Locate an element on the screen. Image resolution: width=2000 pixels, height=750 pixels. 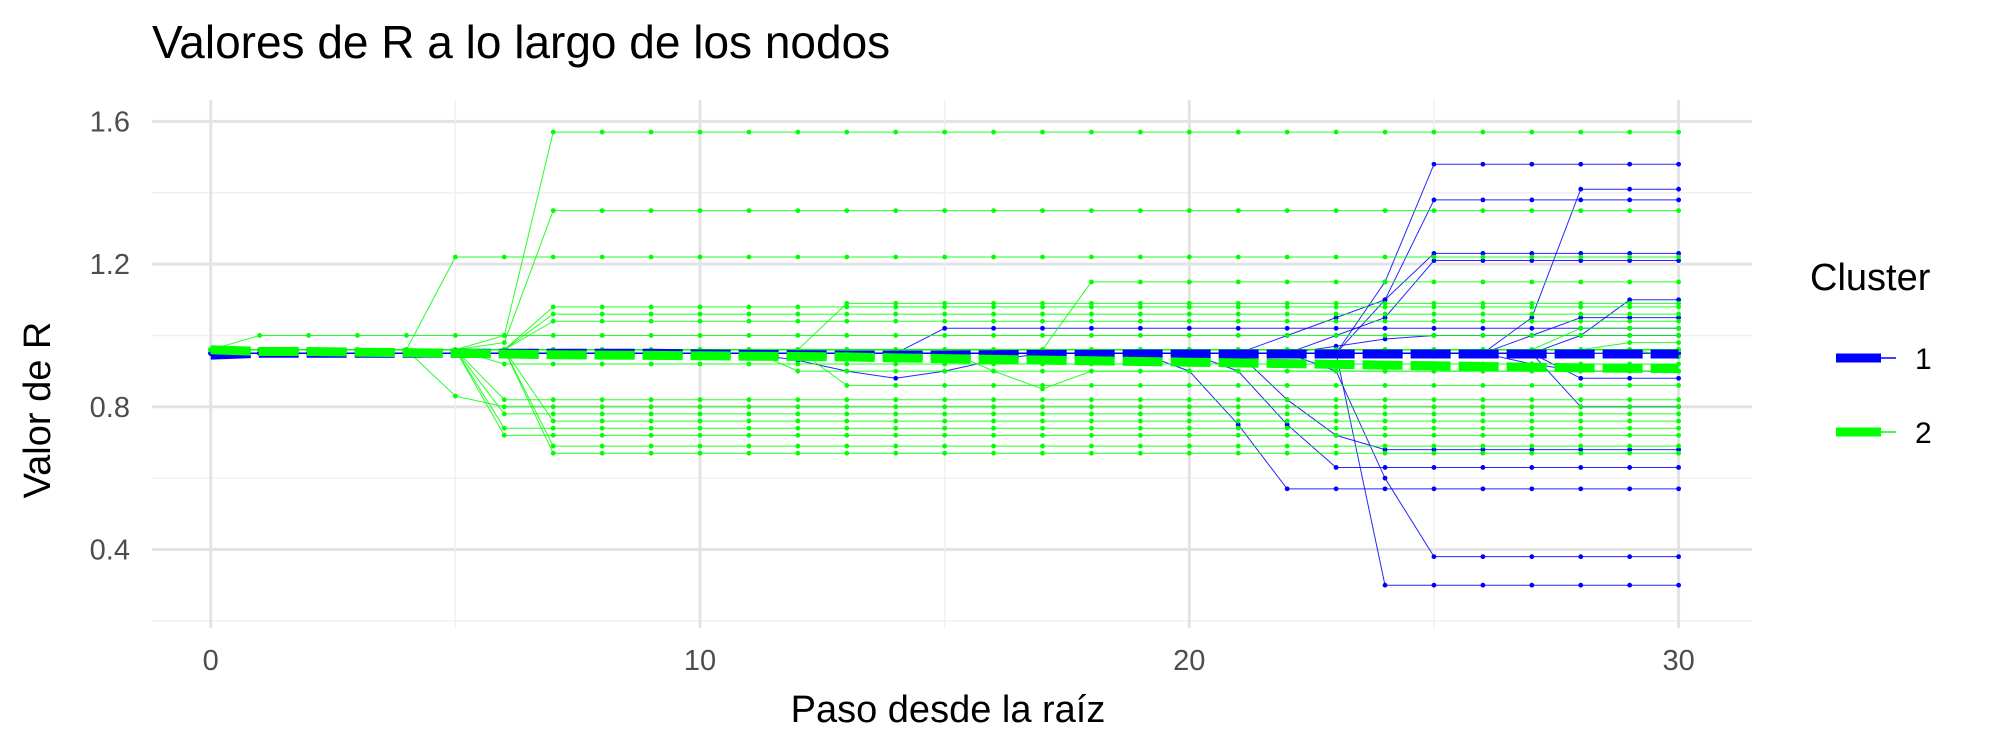
x-axis-title: Paso desde la raíz is located at coordinates (948, 710).